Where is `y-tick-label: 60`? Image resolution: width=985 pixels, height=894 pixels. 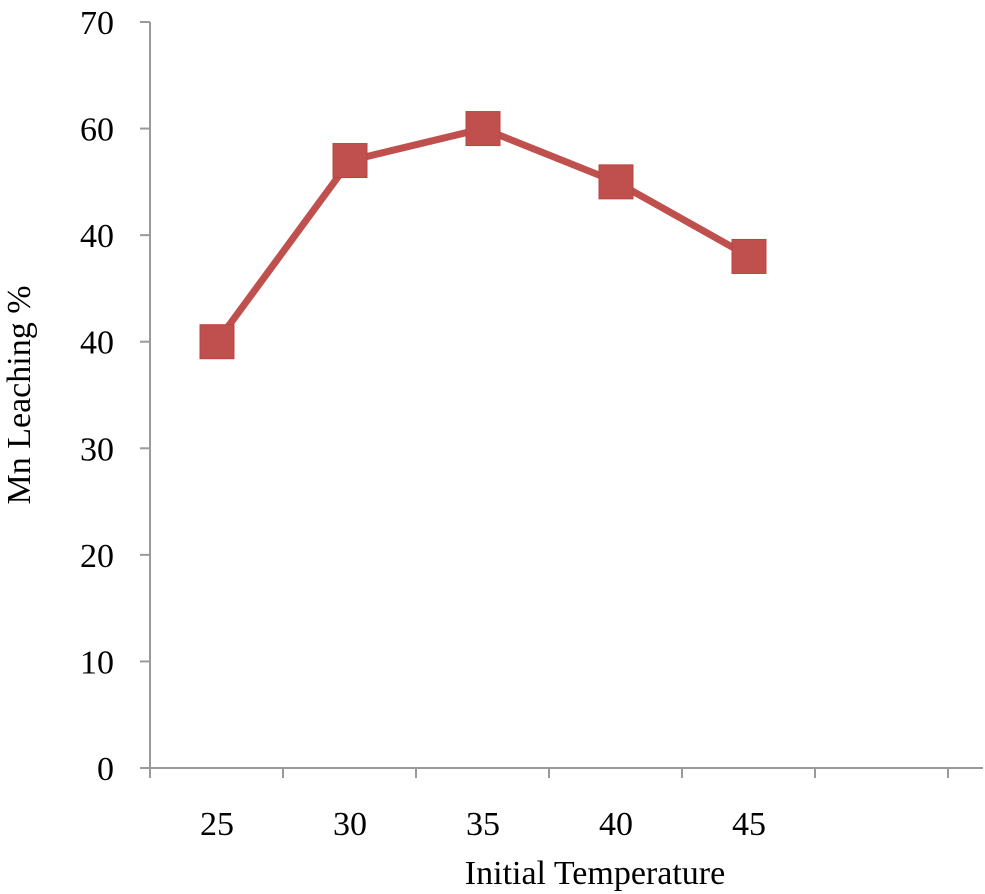
y-tick-label: 60 is located at coordinates (97, 130).